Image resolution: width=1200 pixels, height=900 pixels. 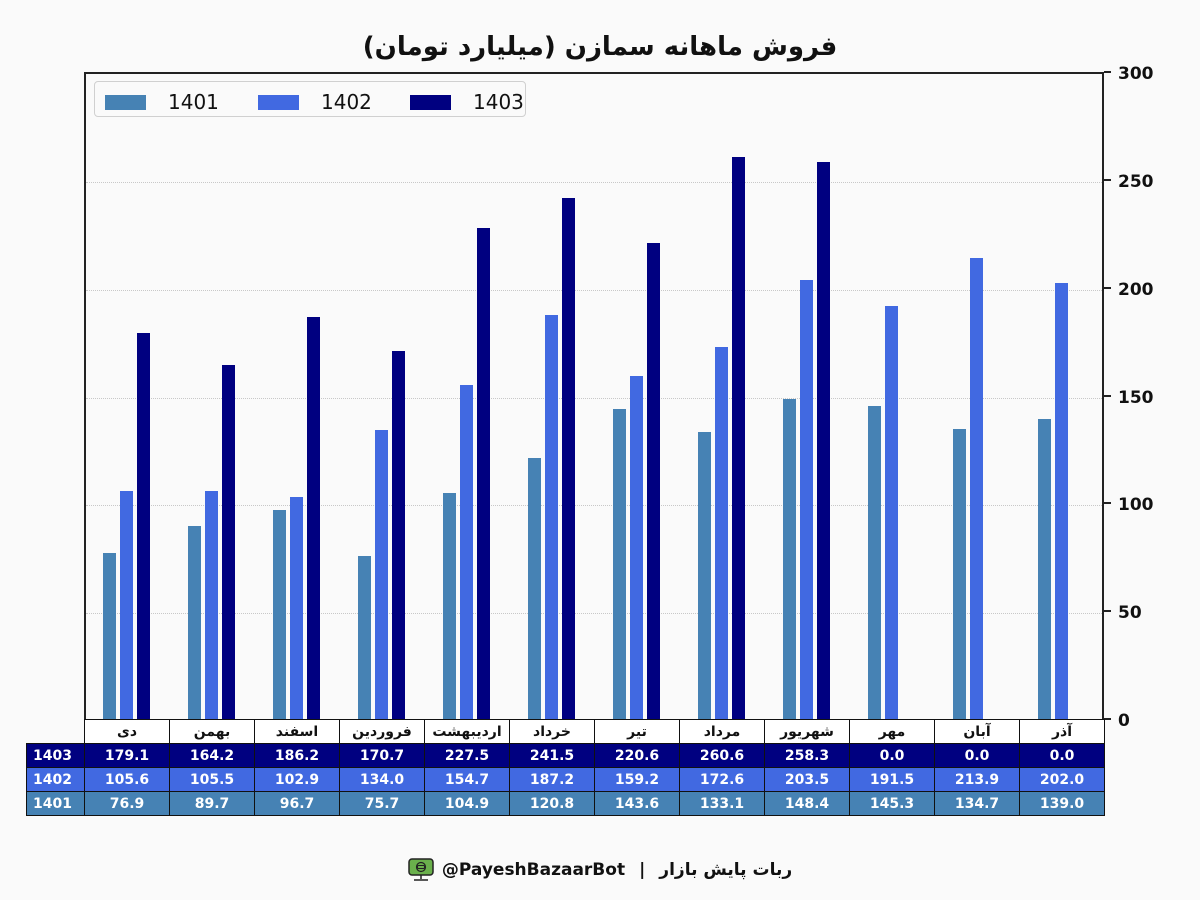 What do you see at coordinates (382, 755) in the screenshot?
I see `table-cell: 170.7` at bounding box center [382, 755].